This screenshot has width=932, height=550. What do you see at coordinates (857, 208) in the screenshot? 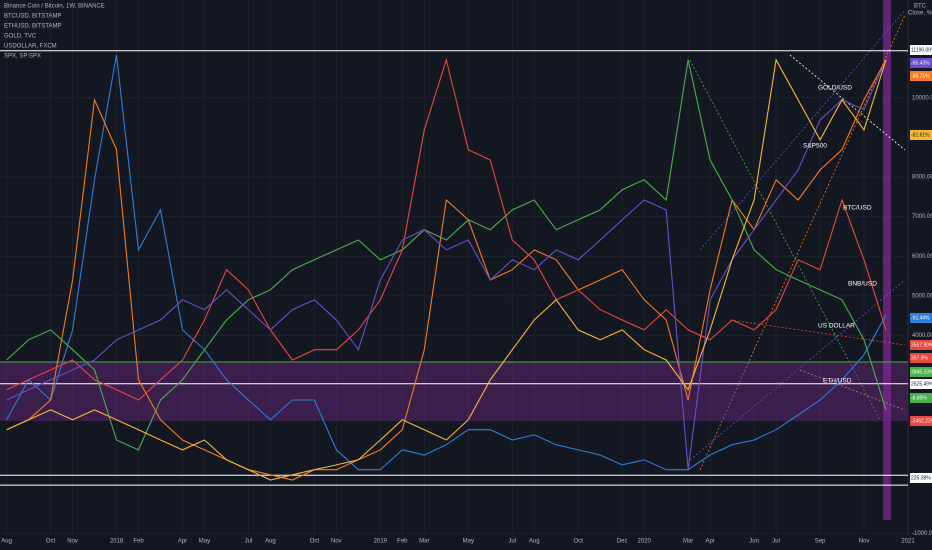
I see `annotation: BTC/USD` at bounding box center [857, 208].